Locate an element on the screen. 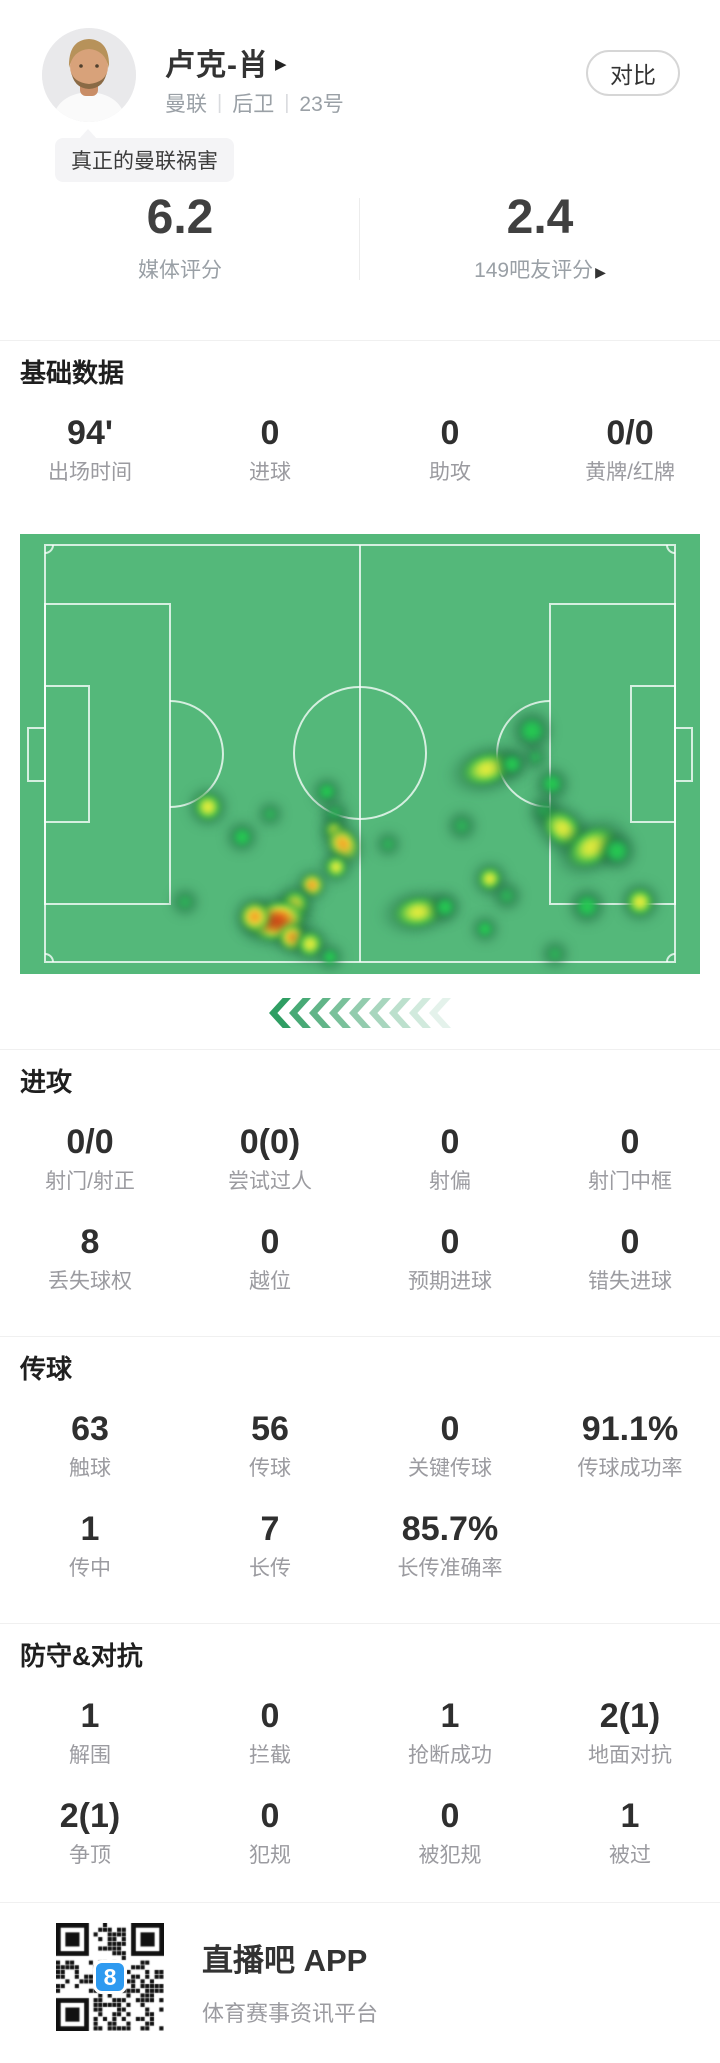 The image size is (720, 2063). stat-cell: 1 被过 is located at coordinates (630, 1833).